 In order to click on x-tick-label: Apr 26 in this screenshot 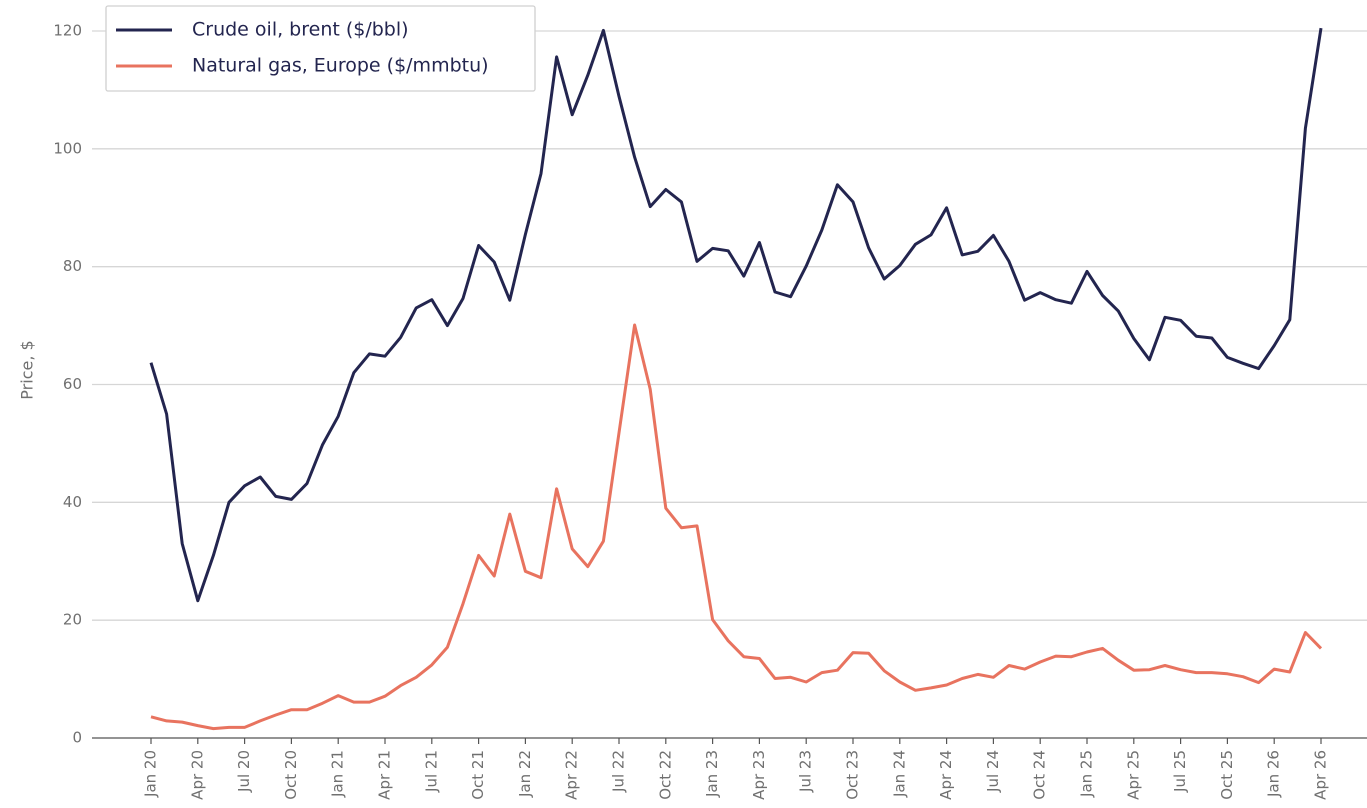, I will do `click(1321, 775)`.